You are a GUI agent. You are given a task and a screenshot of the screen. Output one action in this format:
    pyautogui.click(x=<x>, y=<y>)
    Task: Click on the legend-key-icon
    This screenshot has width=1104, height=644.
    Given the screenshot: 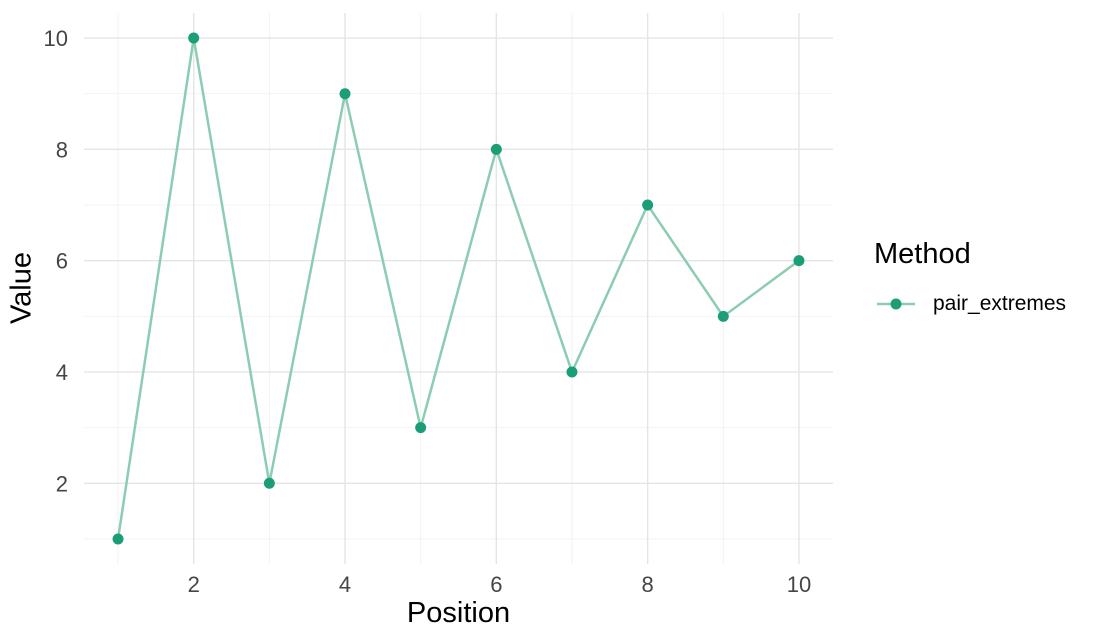 What is the action you would take?
    pyautogui.click(x=896, y=304)
    